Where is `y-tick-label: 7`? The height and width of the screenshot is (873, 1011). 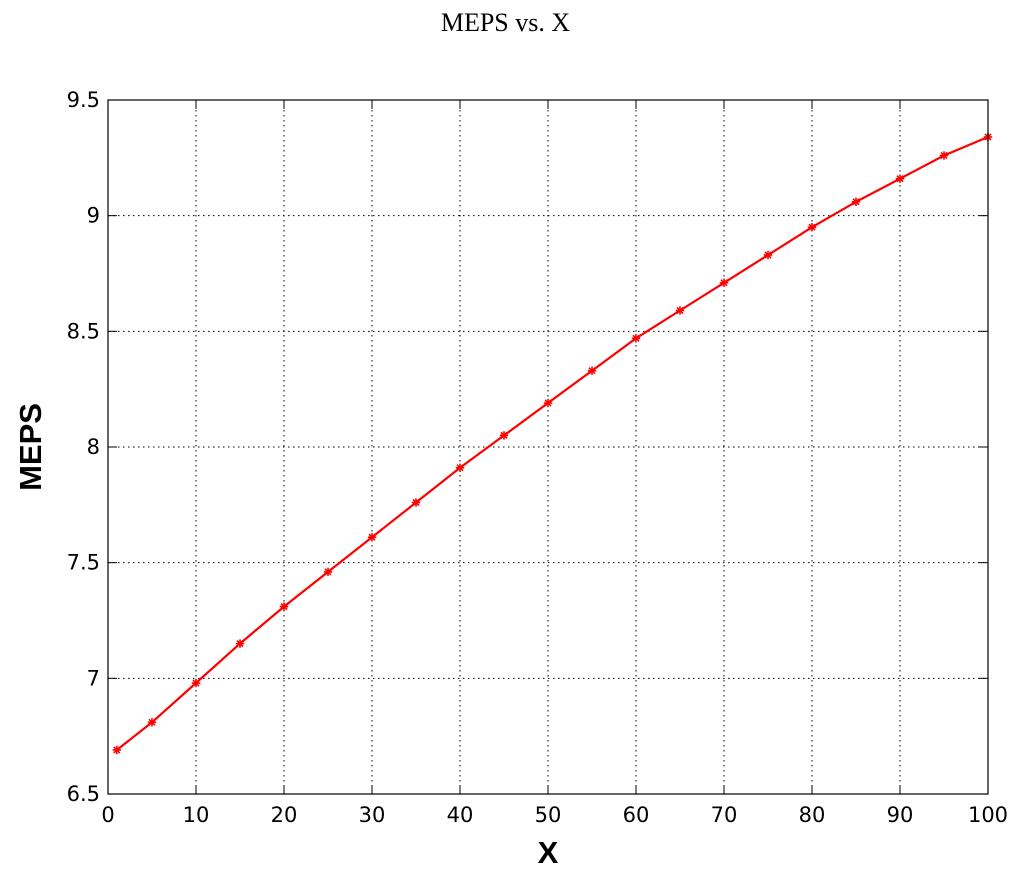 y-tick-label: 7 is located at coordinates (93, 678).